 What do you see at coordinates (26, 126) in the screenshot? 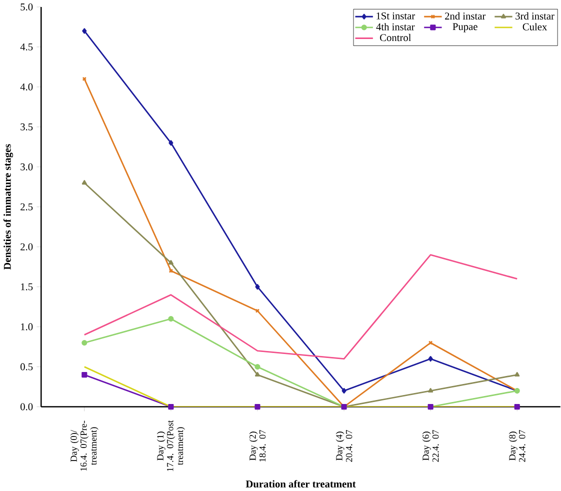
I see `y-tick-label: 3.5` at bounding box center [26, 126].